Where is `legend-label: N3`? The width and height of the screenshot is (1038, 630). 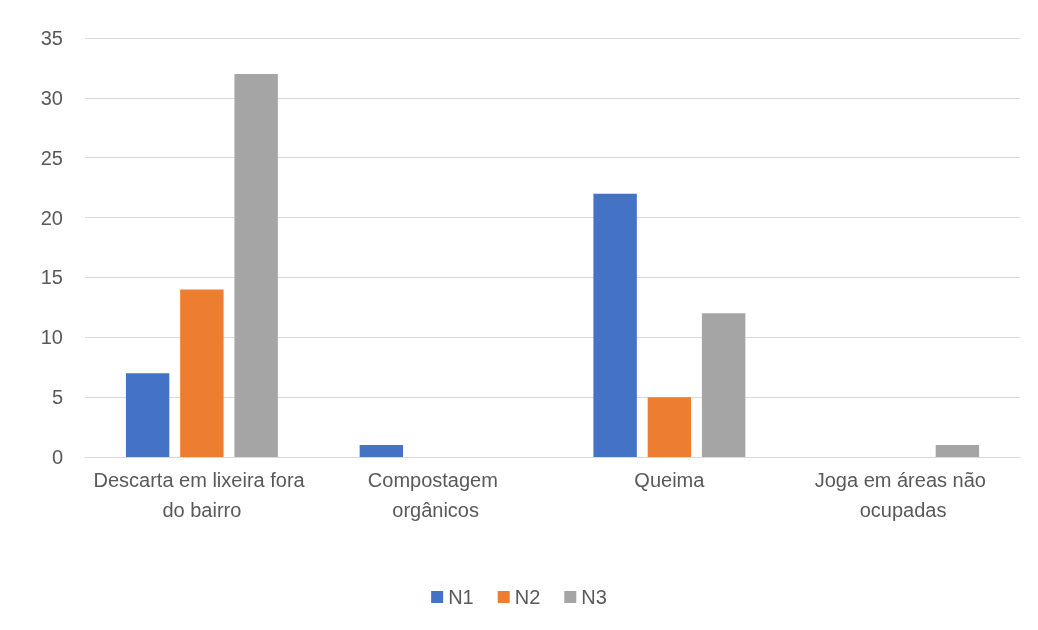
legend-label: N3 is located at coordinates (594, 597).